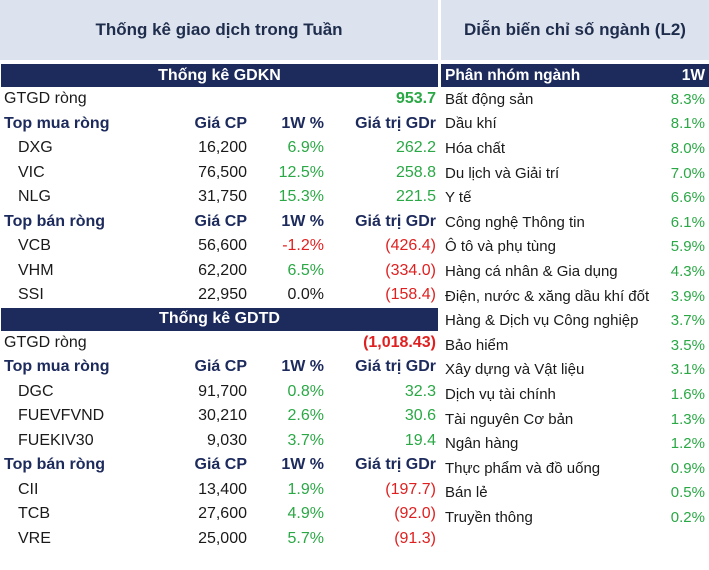  Describe the element at coordinates (222, 295) in the screenshot. I see `price: 22,950` at that location.